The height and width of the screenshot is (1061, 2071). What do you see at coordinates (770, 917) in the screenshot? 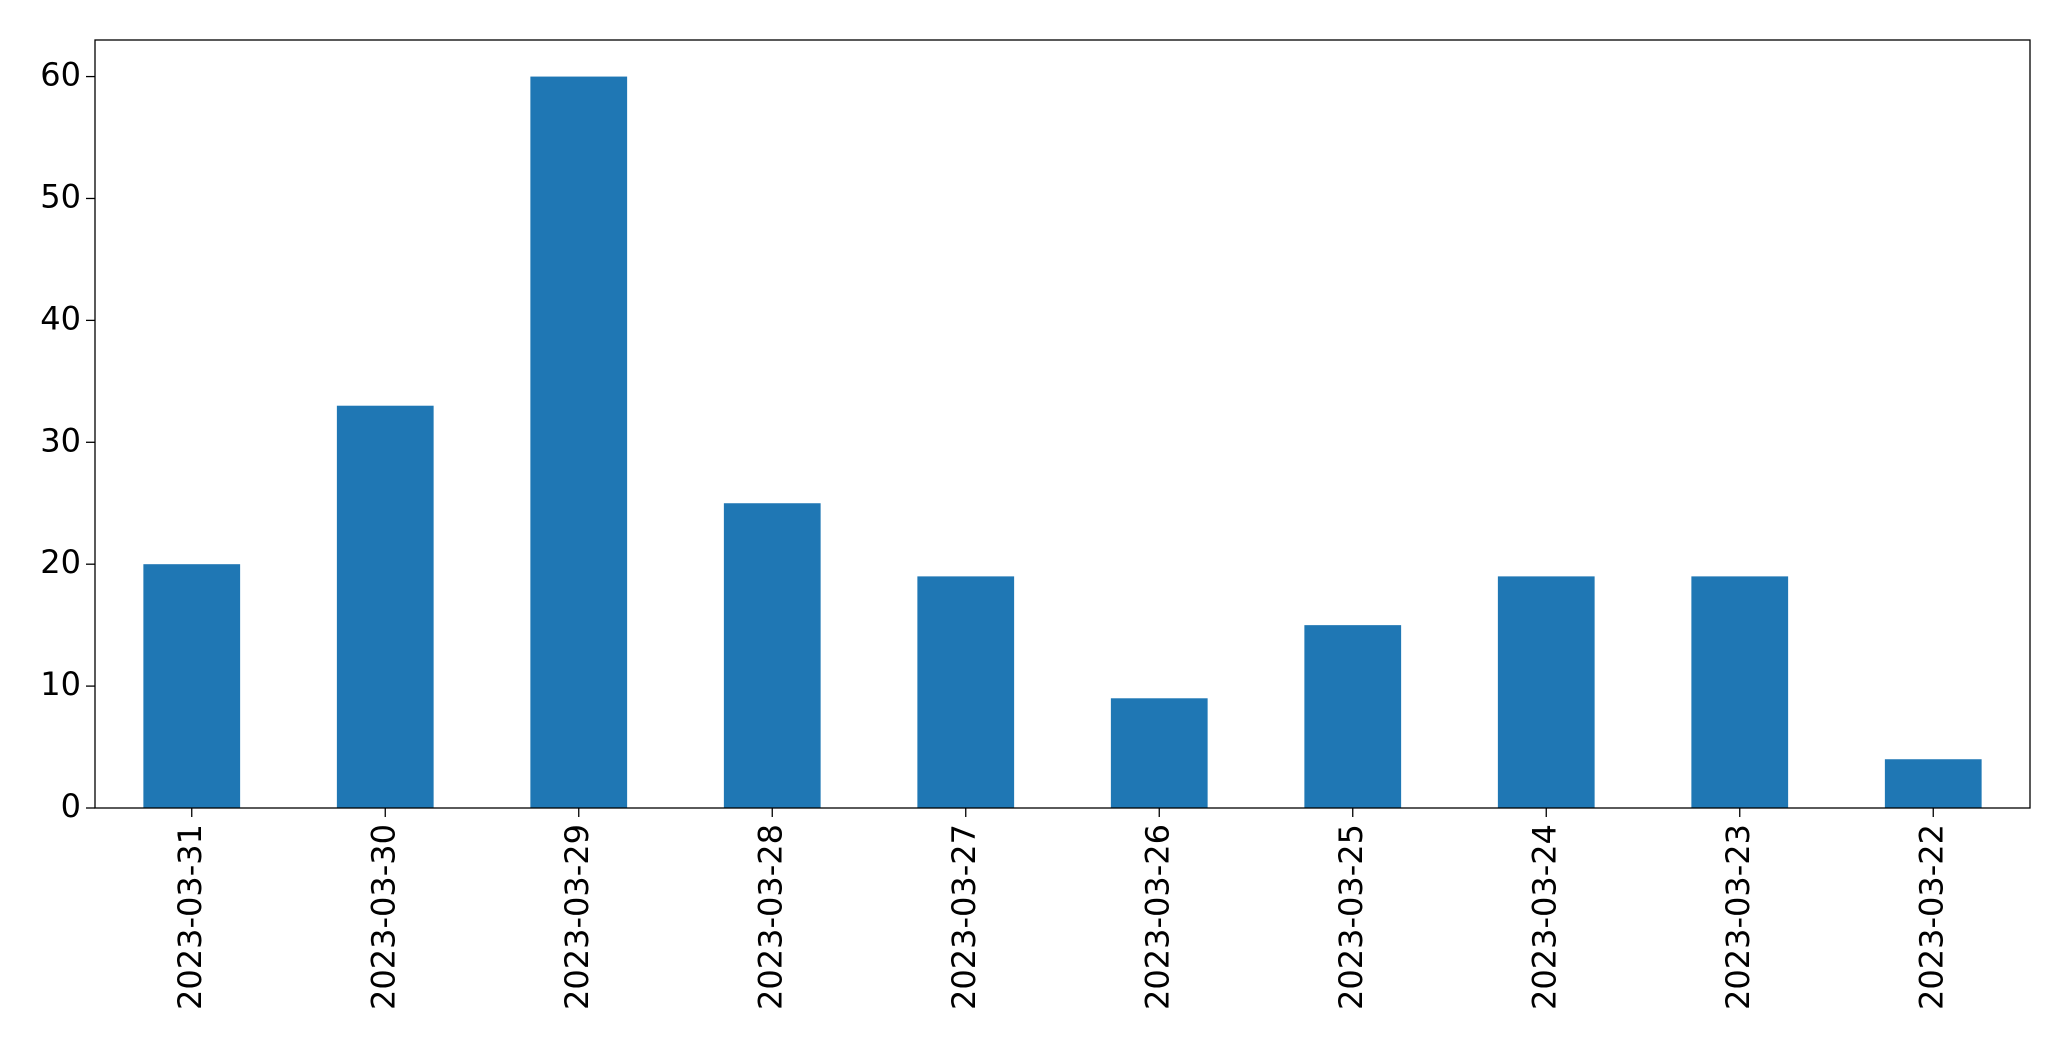
I see `x-tick-label: 2023-03-28` at bounding box center [770, 917].